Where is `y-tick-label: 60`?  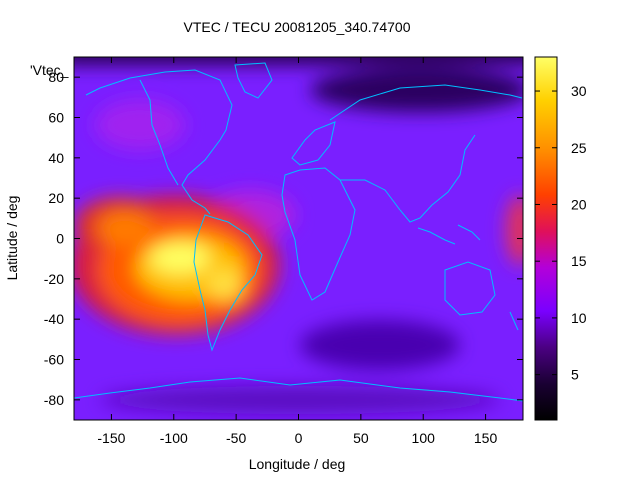
y-tick-label: 60 is located at coordinates (56, 118).